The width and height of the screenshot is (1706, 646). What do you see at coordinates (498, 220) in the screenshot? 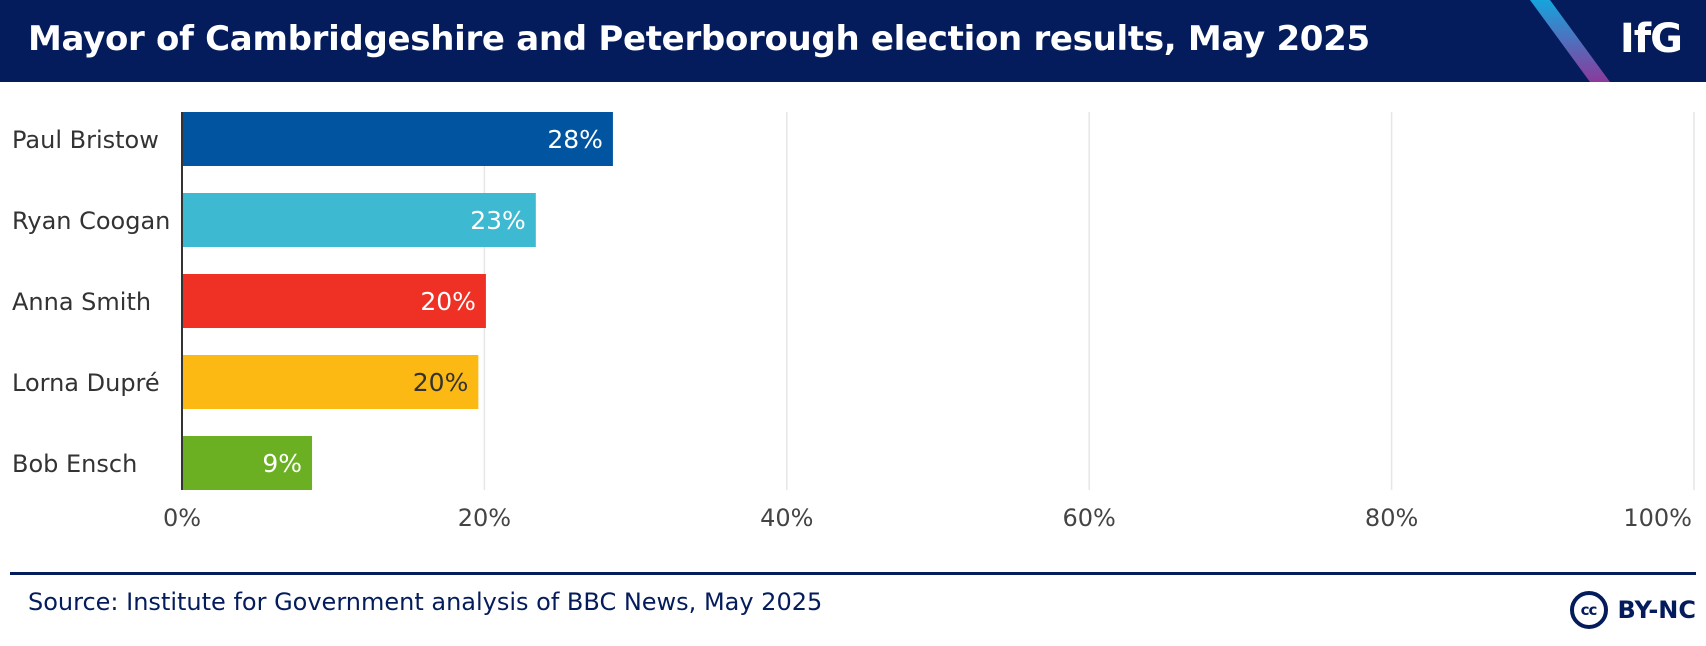
I see `data-label: 23%` at bounding box center [498, 220].